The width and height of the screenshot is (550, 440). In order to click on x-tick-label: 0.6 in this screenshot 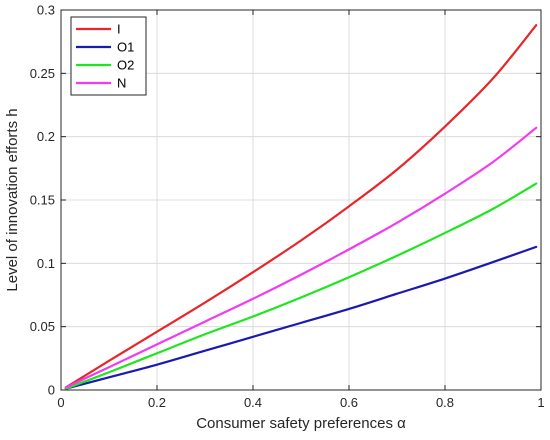, I will do `click(349, 402)`.